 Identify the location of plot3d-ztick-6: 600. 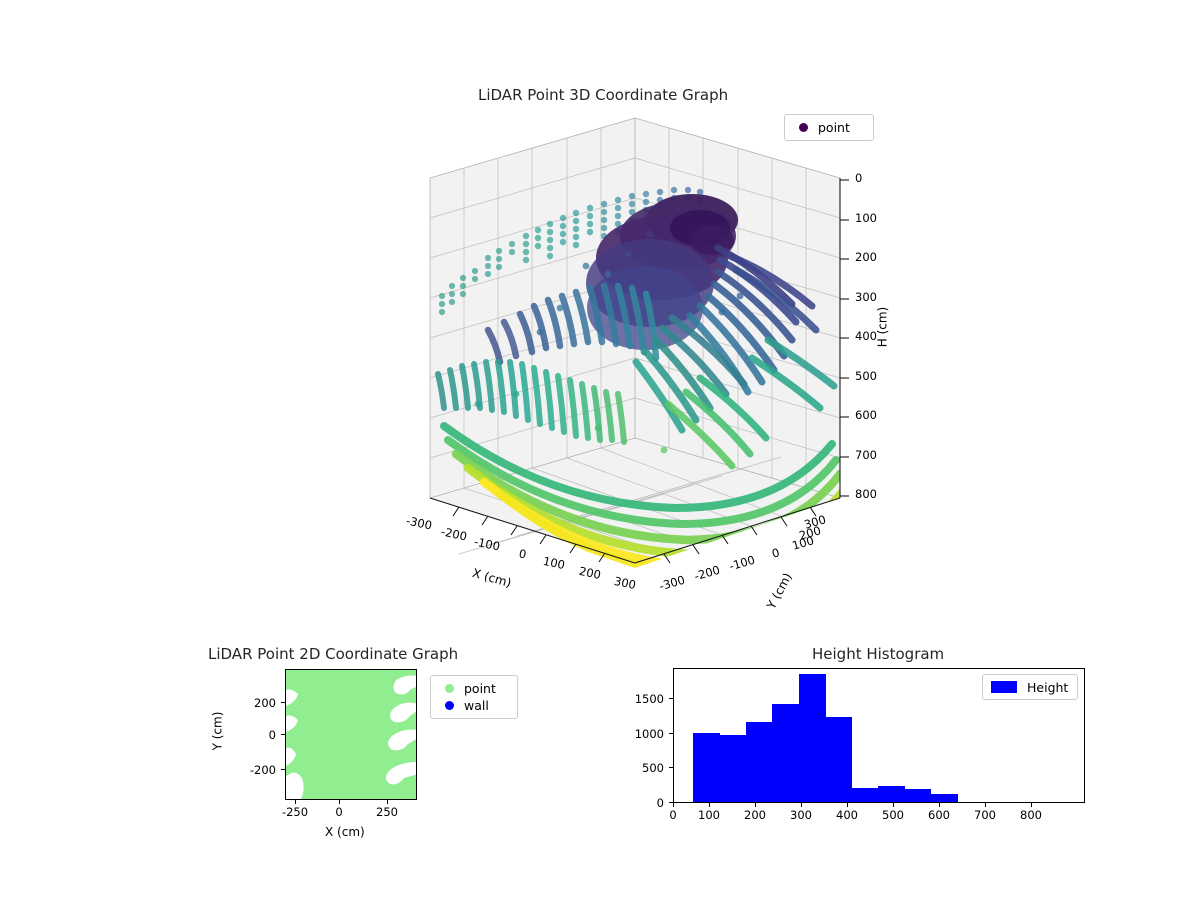
(866, 415).